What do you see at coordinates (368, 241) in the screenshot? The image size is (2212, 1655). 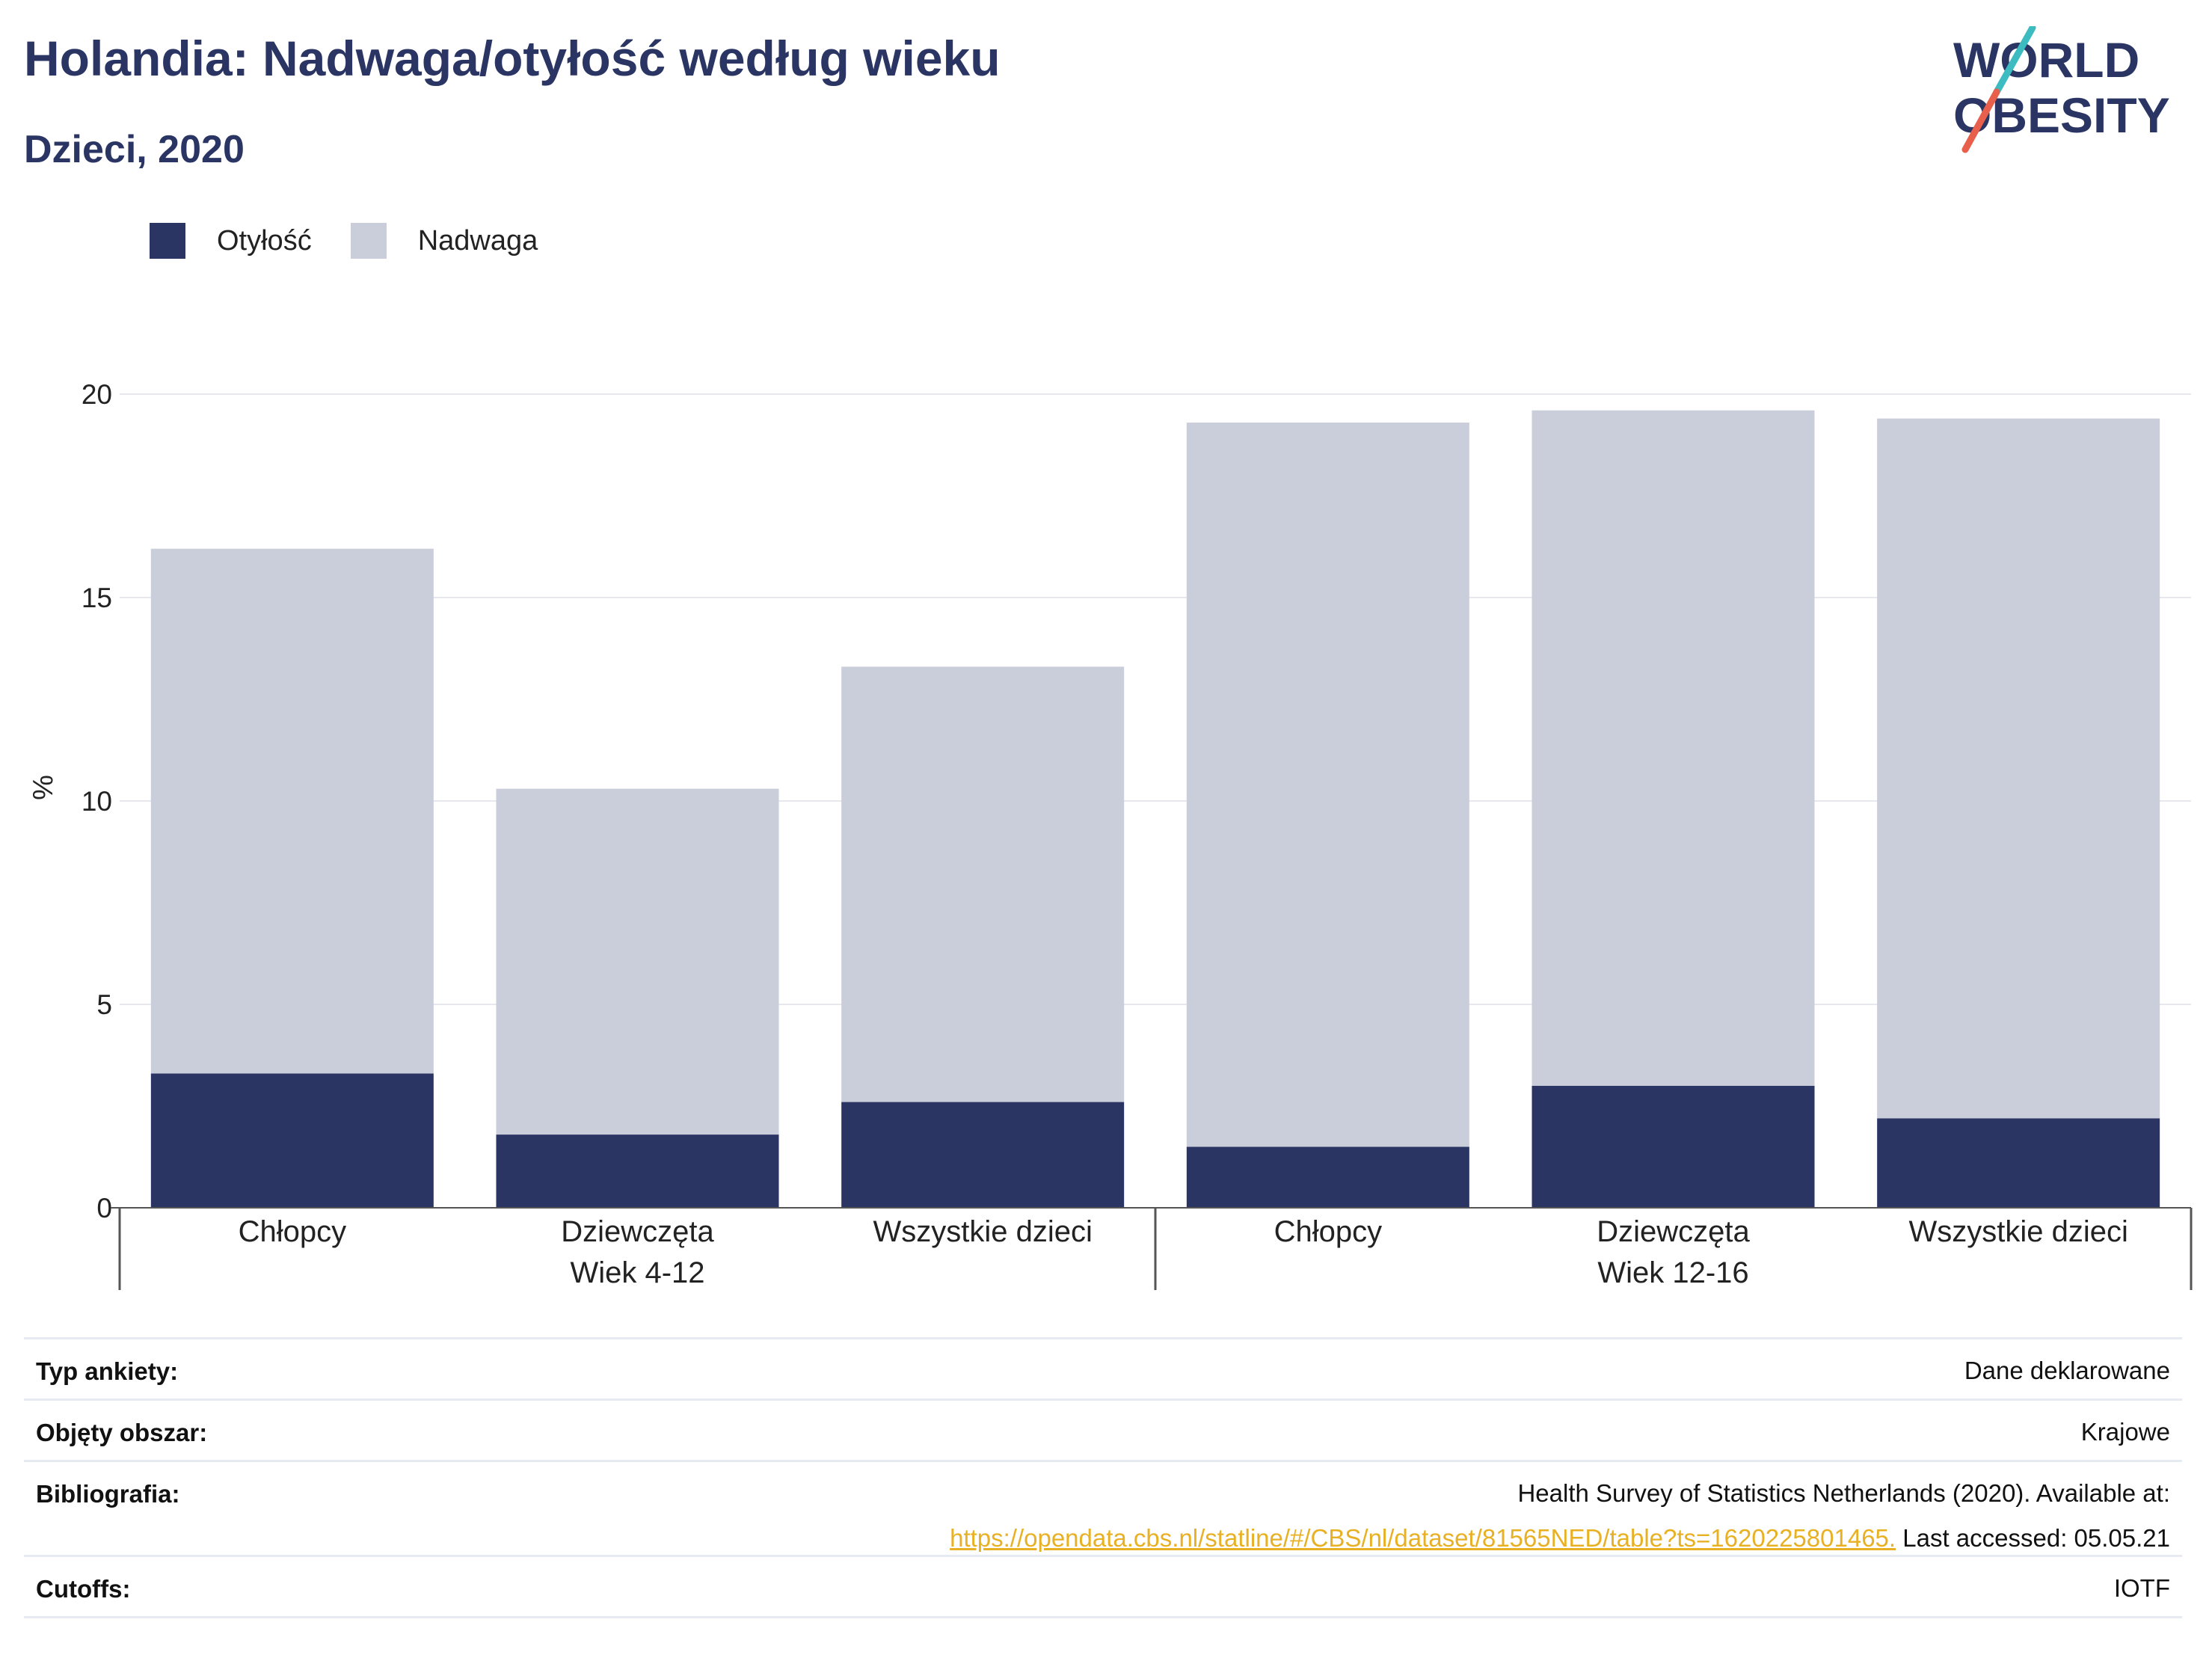 I see `legend-swatch-overweight` at bounding box center [368, 241].